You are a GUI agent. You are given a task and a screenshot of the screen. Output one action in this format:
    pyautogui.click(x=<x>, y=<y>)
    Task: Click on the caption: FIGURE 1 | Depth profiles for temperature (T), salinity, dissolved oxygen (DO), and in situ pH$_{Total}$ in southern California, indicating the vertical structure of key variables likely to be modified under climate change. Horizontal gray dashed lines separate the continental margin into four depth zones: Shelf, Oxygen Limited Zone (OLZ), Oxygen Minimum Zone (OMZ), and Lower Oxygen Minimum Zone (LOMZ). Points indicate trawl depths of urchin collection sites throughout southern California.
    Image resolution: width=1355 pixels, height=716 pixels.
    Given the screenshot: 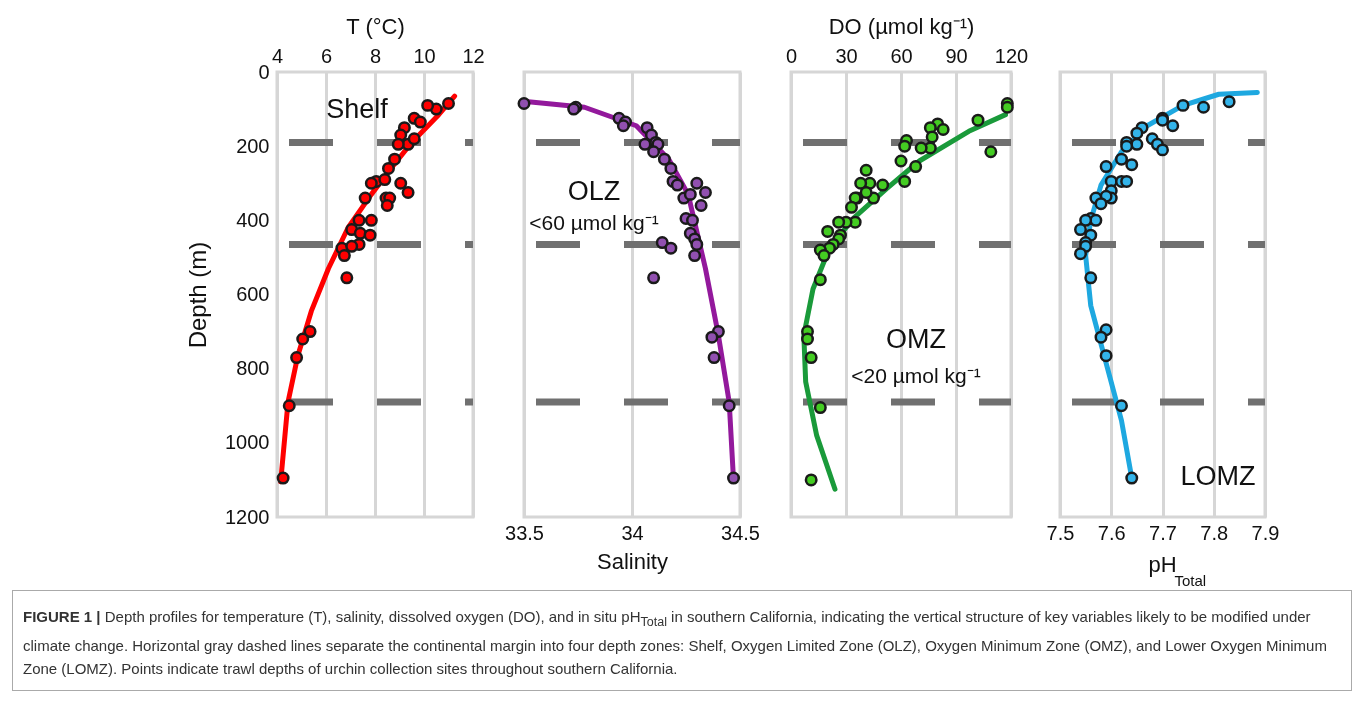 What is the action you would take?
    pyautogui.click(x=675, y=642)
    